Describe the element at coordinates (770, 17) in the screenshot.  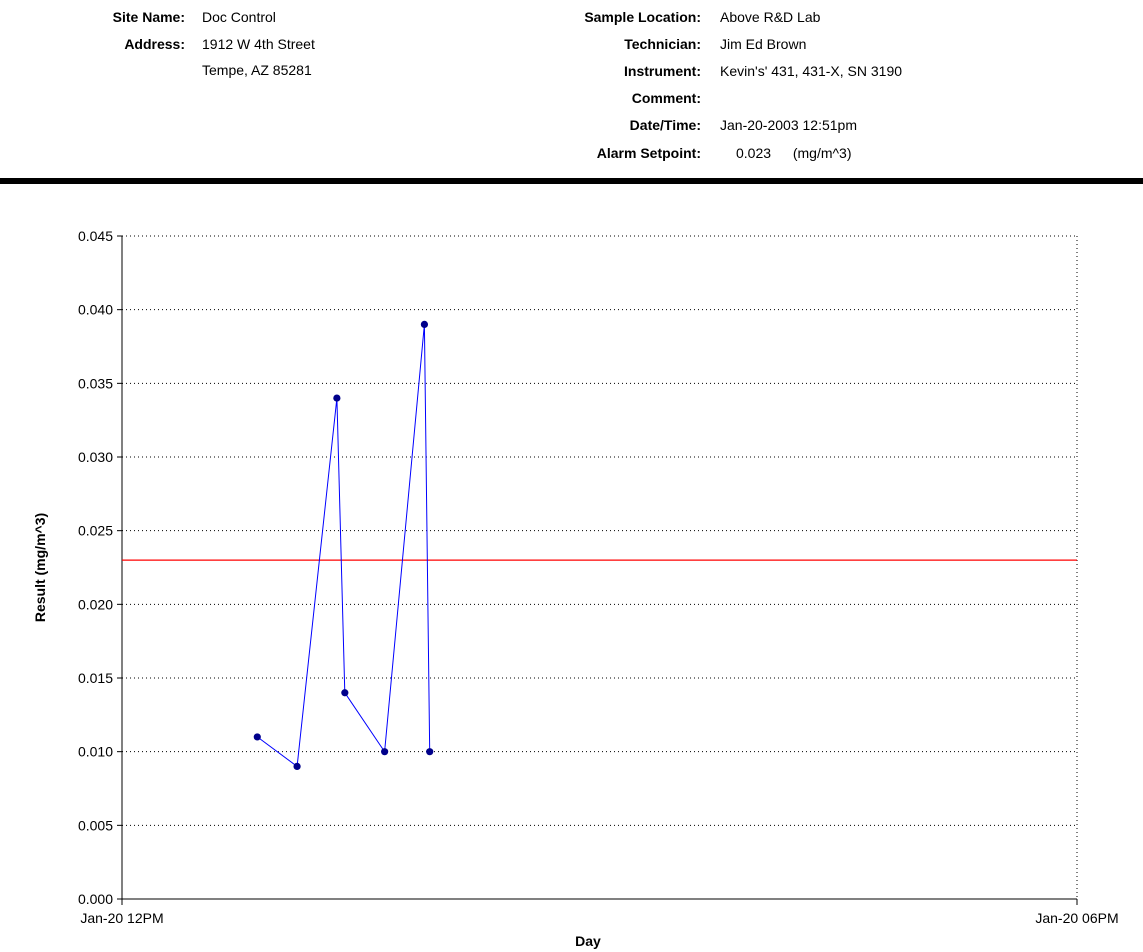
I see `sample-location-value: Above R&D Lab` at that location.